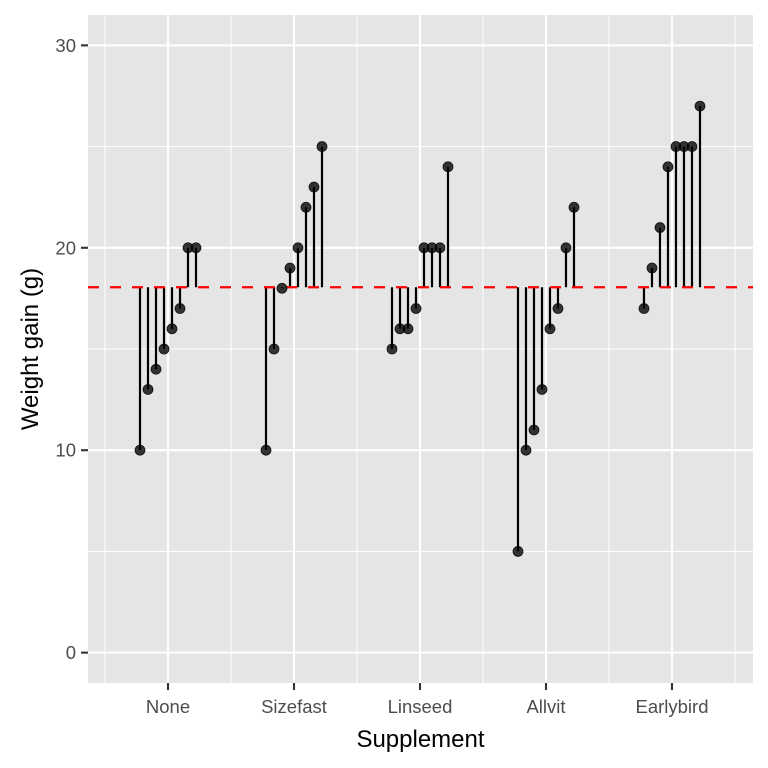 This screenshot has height=768, width=768. Describe the element at coordinates (420, 739) in the screenshot. I see `x-axis-title: Supplement` at that location.